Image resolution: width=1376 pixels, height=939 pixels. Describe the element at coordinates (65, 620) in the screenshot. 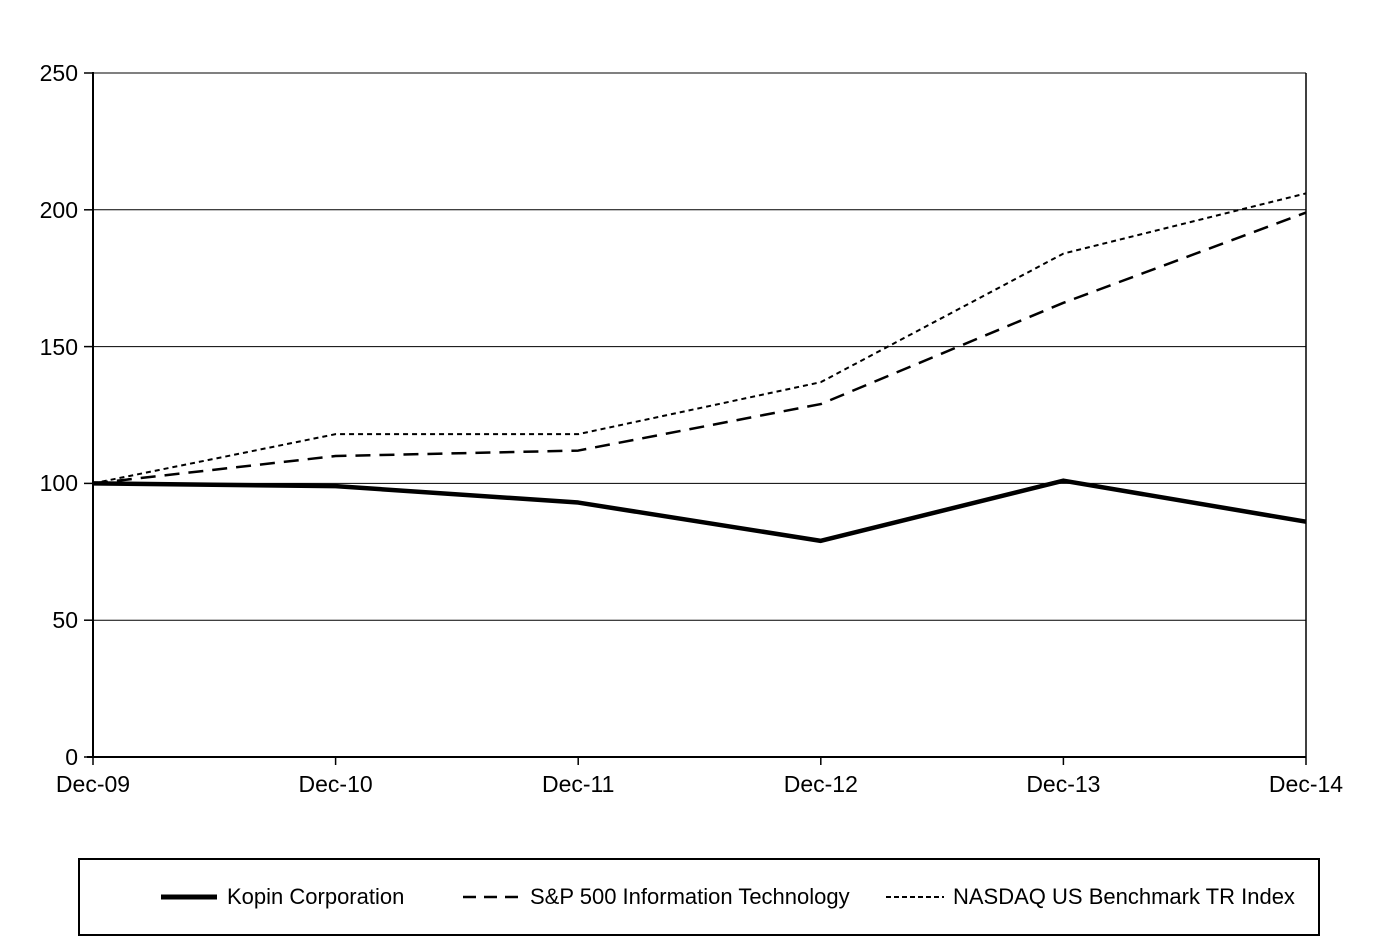

I see `y-tick-label: 50` at that location.